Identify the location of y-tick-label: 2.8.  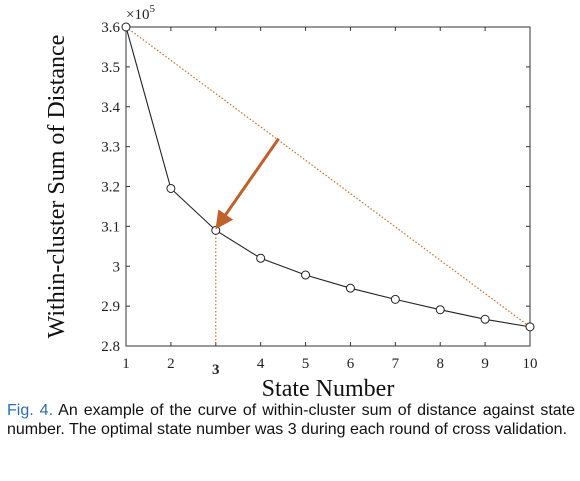
(110, 347).